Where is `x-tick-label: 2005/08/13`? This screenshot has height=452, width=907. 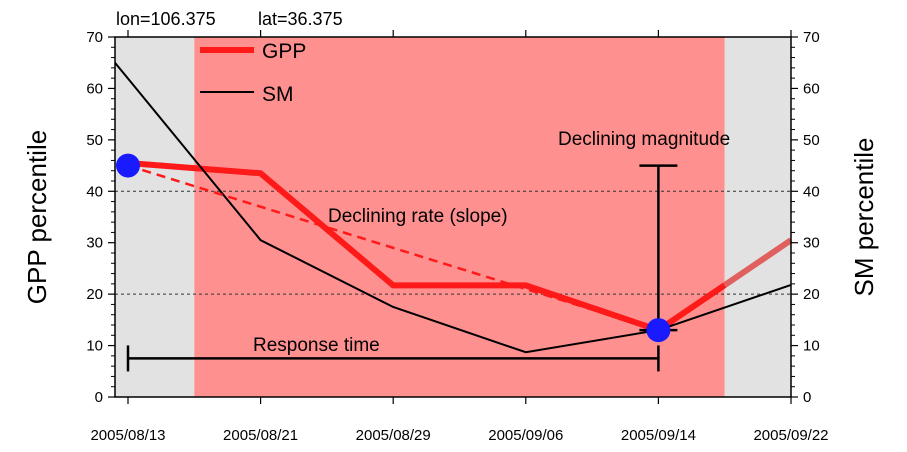
x-tick-label: 2005/08/13 is located at coordinates (127, 435).